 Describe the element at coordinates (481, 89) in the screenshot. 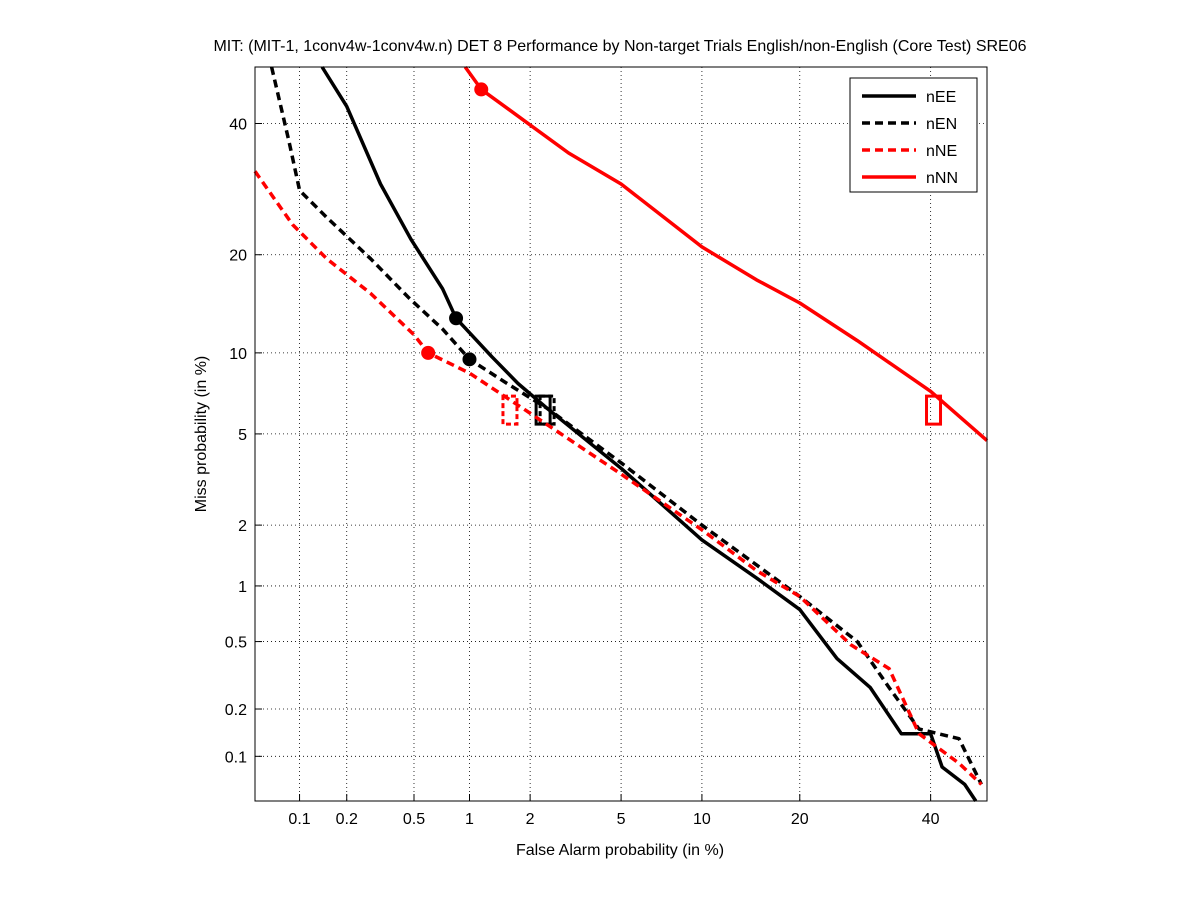

I see `min-dcf-marker-nNN` at that location.